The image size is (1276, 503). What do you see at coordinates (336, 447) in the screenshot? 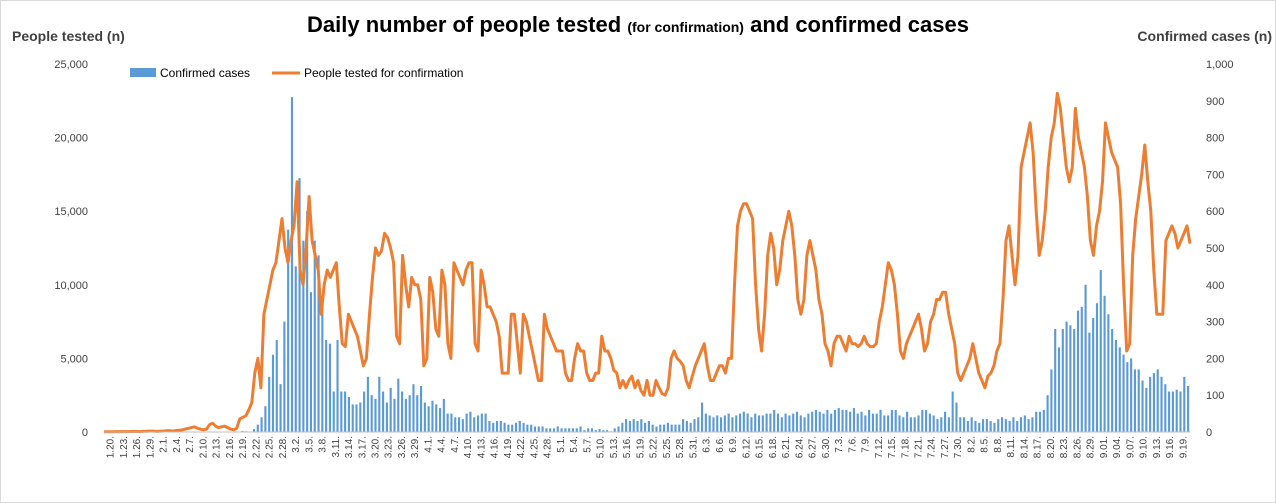
I see `x-tick-label: 3.11.` at bounding box center [336, 447].